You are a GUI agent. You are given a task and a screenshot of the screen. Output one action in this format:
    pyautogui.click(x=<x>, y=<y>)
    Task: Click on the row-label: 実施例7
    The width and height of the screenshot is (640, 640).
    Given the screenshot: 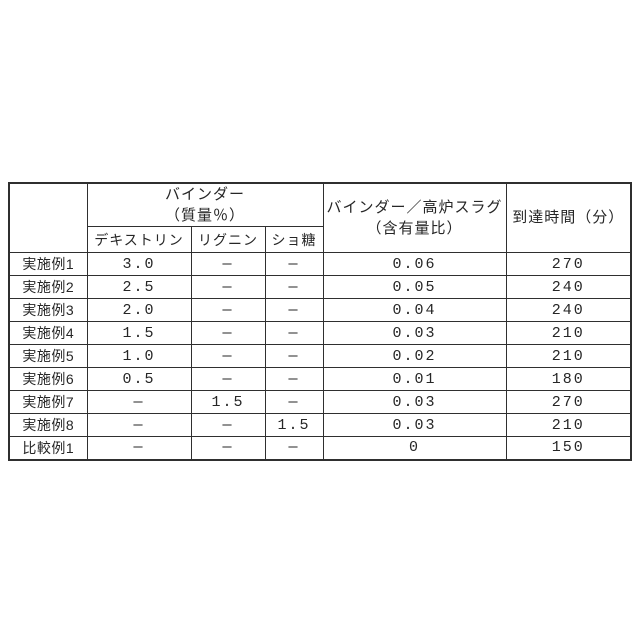 What is the action you would take?
    pyautogui.click(x=48, y=402)
    